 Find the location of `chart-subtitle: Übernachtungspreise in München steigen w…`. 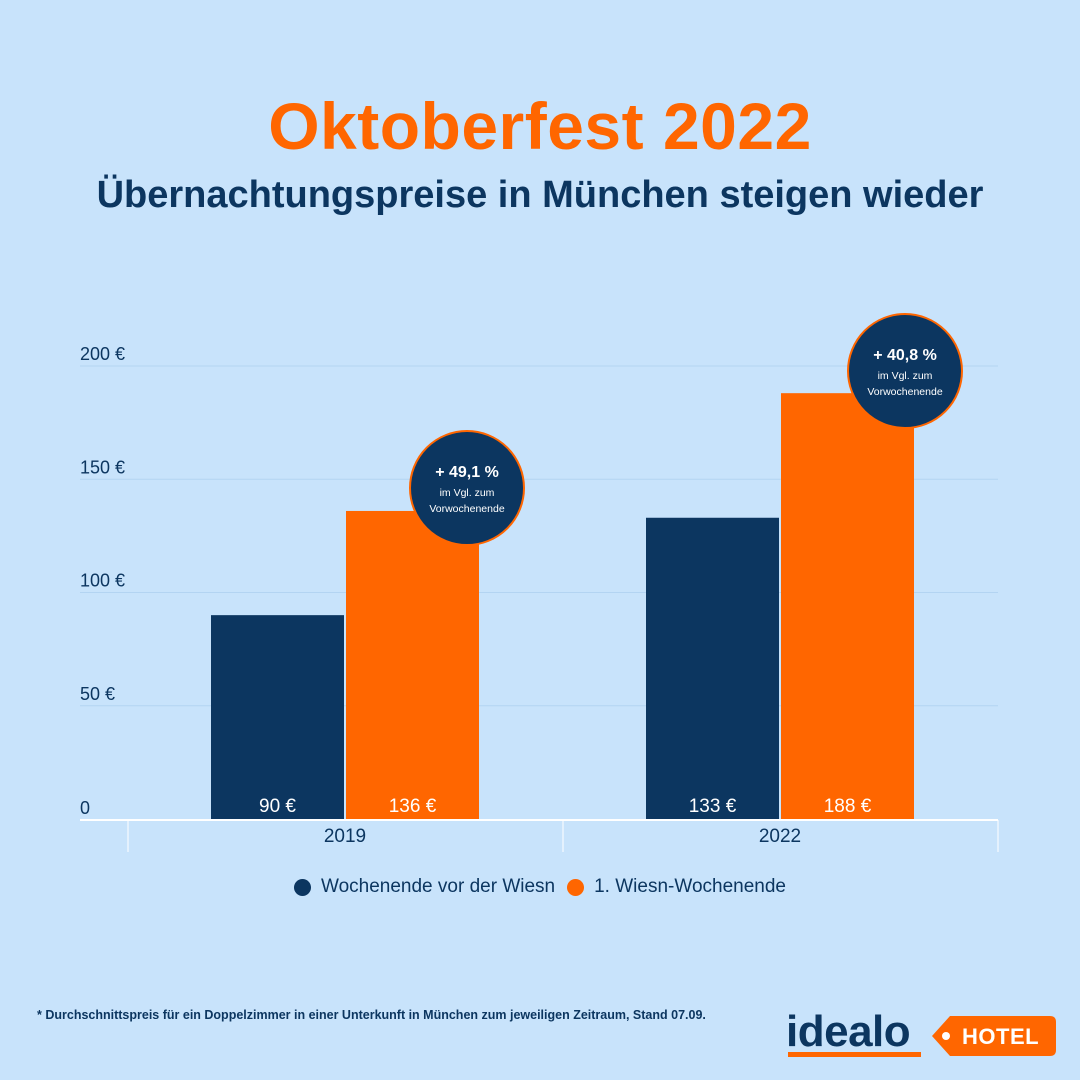

chart-subtitle: Übernachtungspreise in München steigen w… is located at coordinates (540, 195).